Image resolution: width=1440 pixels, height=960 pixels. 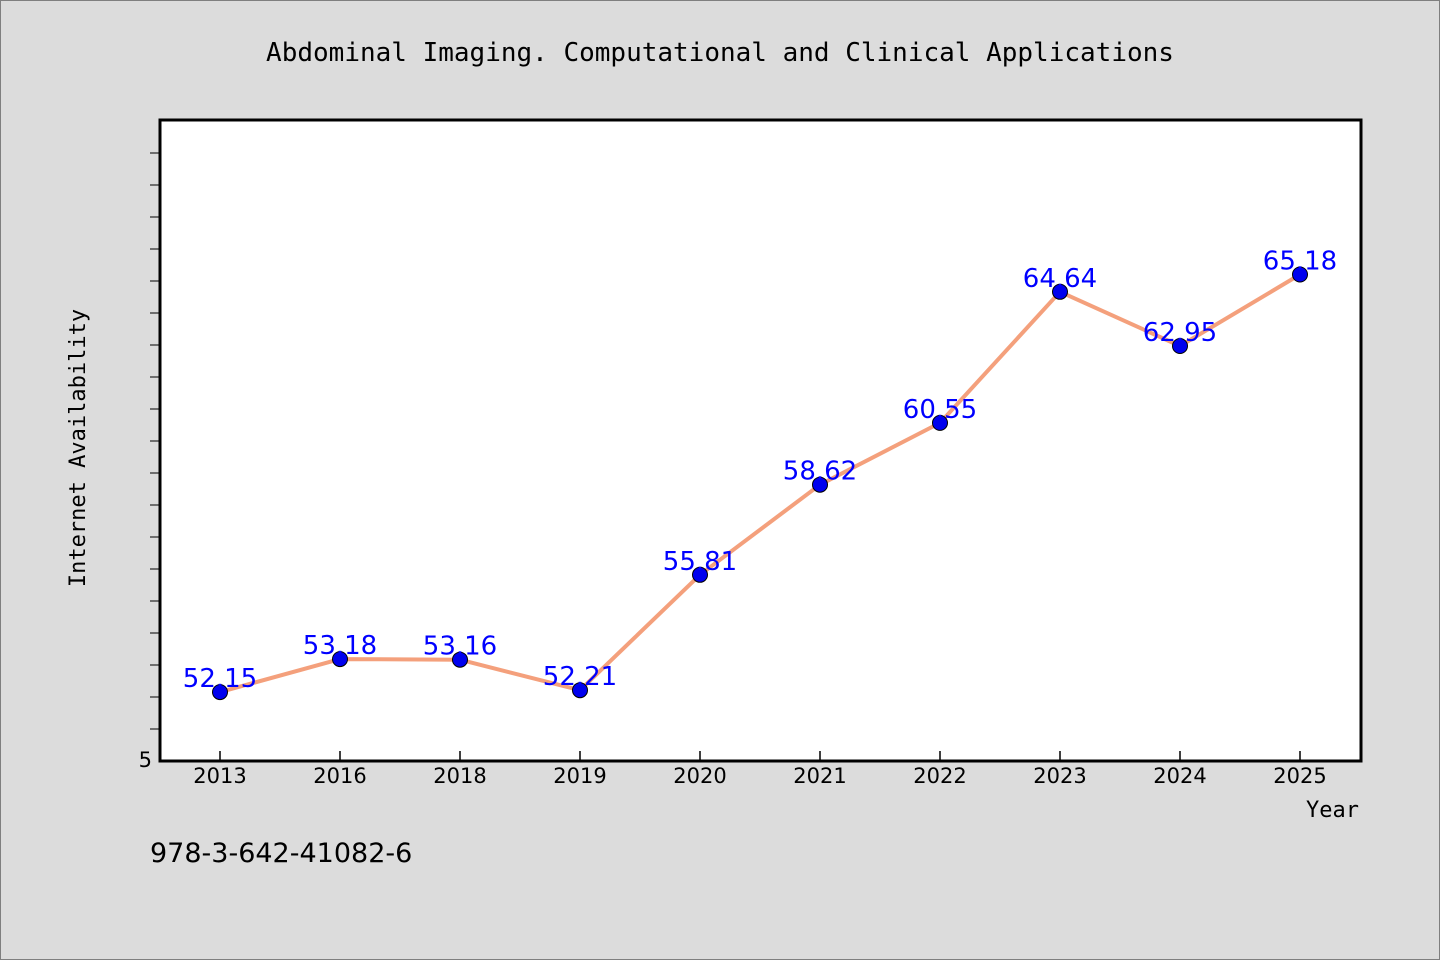 I want to click on x-tick-label-2021: 2021, so click(x=819, y=776).